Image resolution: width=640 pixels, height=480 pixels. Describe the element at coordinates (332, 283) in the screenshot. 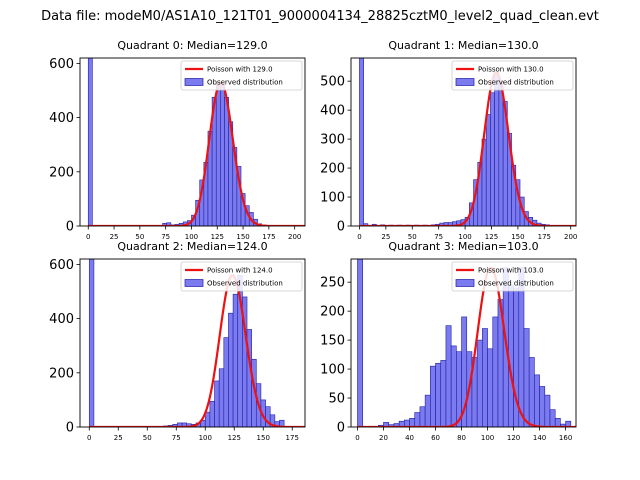

I see `y-tick-label: 250` at that location.